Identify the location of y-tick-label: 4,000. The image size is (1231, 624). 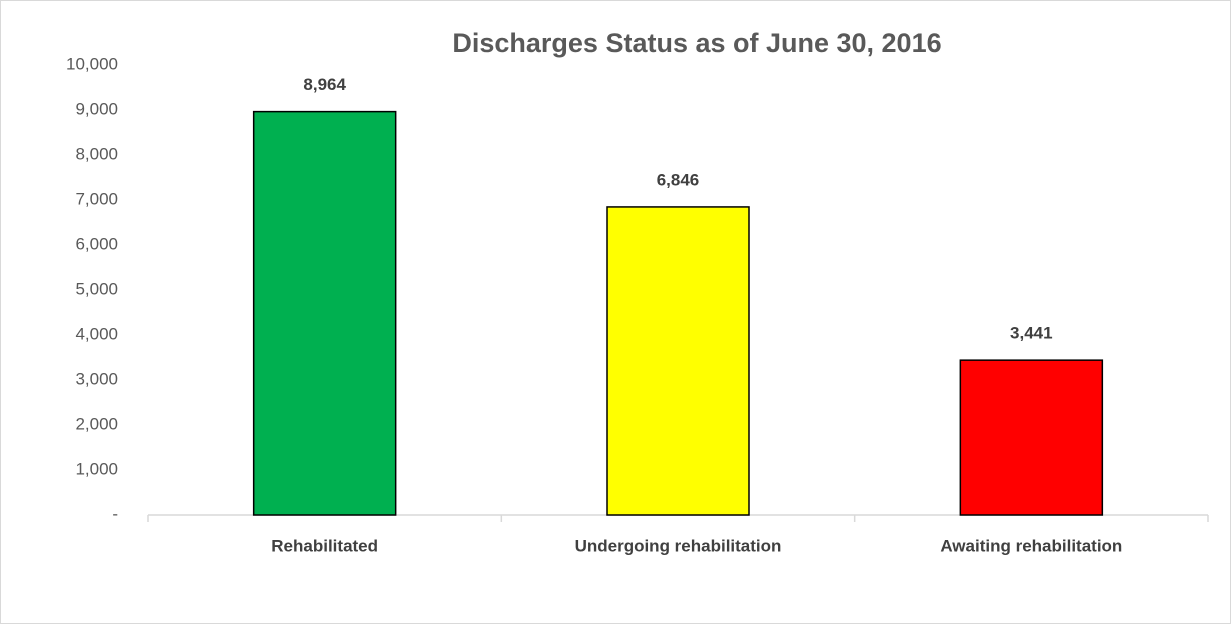
(96, 333).